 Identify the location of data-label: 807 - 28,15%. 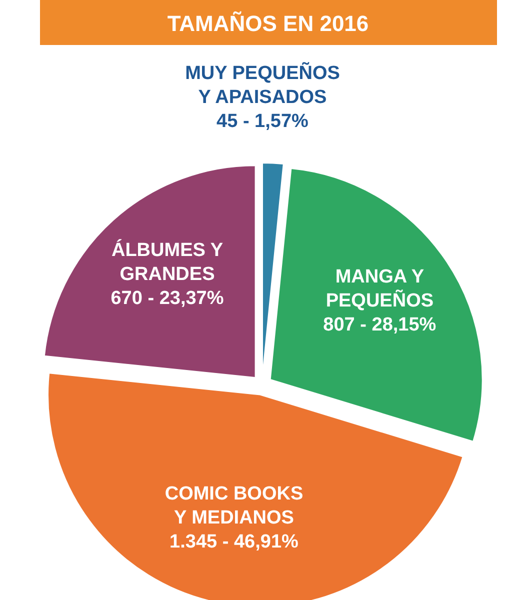
(379, 325).